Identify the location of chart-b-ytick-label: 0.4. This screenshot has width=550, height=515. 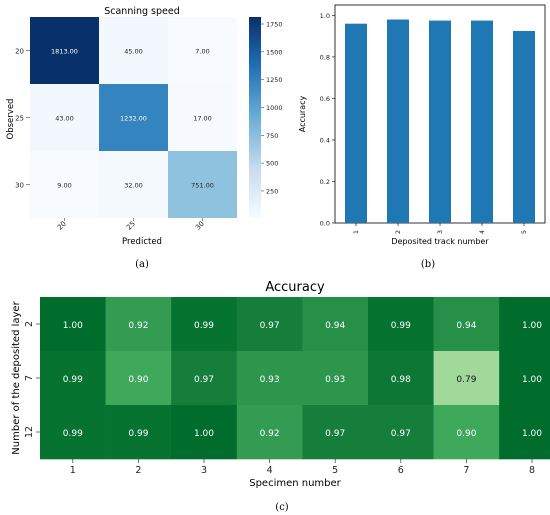
(325, 140).